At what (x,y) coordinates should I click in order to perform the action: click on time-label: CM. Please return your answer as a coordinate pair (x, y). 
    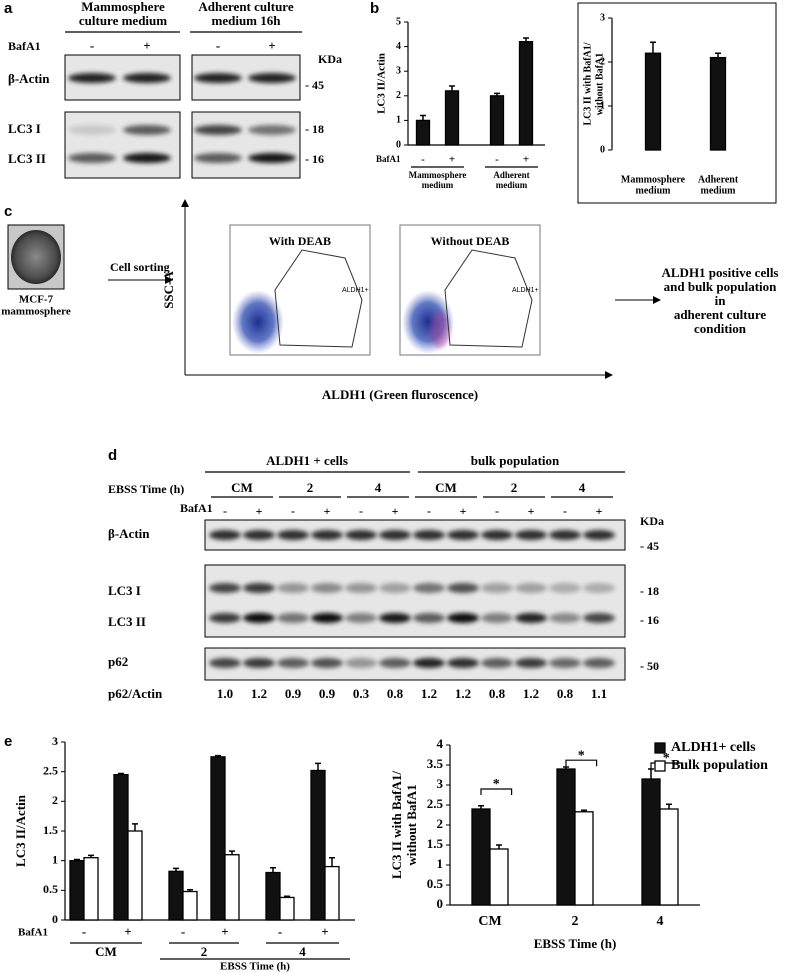
    Looking at the image, I should click on (446, 487).